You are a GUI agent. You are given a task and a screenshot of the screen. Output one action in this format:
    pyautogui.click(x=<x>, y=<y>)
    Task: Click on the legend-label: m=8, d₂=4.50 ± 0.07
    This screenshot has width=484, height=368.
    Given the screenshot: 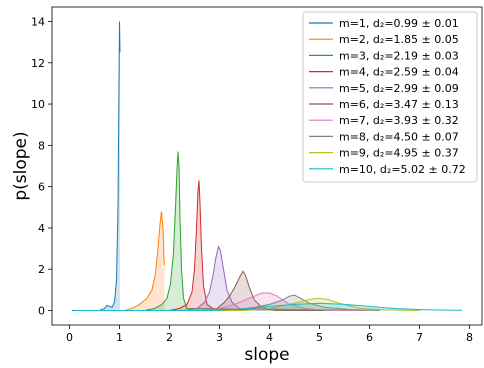 What is the action you would take?
    pyautogui.click(x=399, y=136)
    